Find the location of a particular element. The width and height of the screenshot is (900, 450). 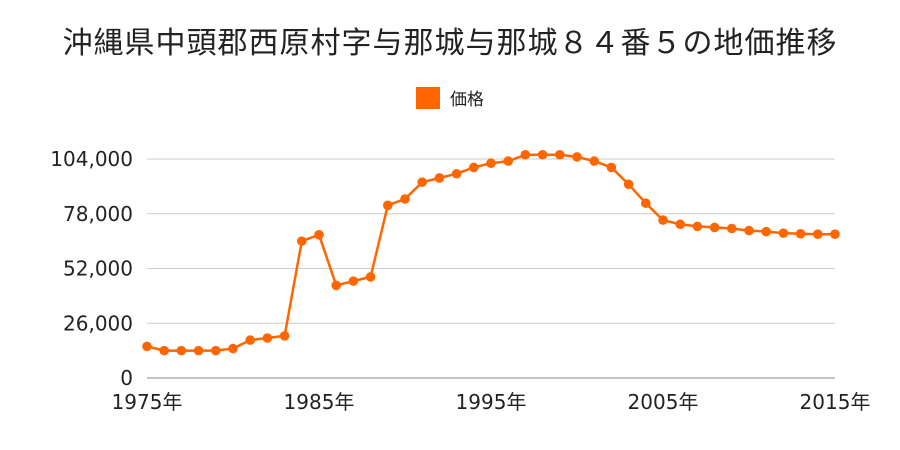

x-tick-label: 1975年 is located at coordinates (147, 402).